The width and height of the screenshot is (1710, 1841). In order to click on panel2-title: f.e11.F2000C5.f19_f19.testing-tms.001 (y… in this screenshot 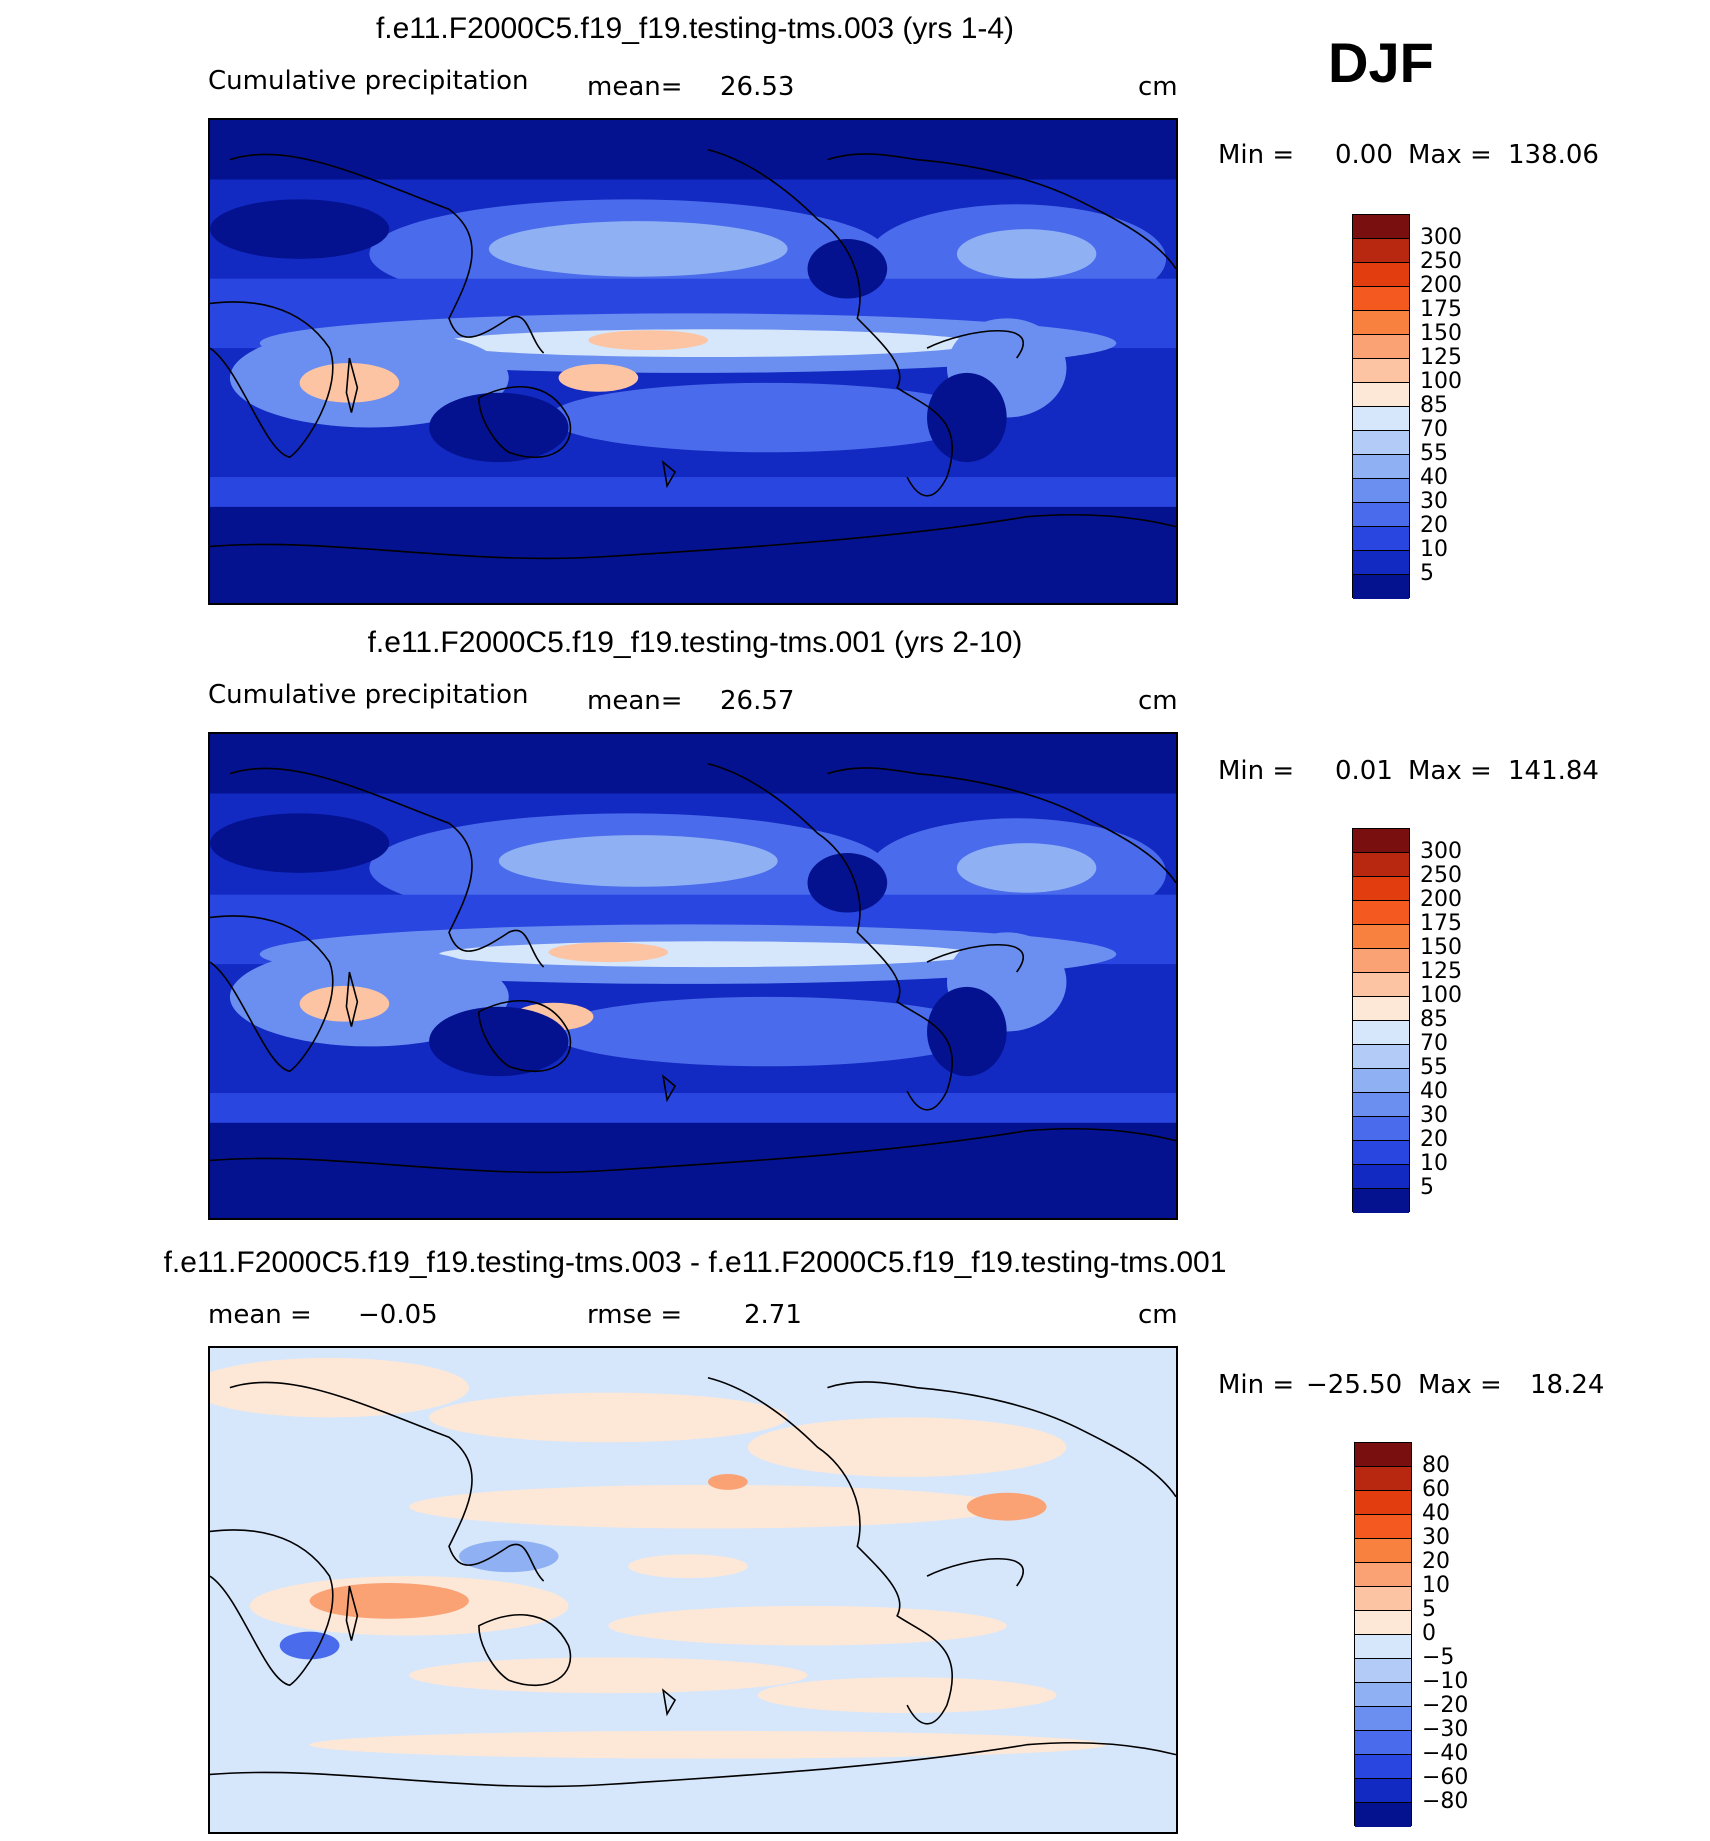, I will do `click(695, 642)`.